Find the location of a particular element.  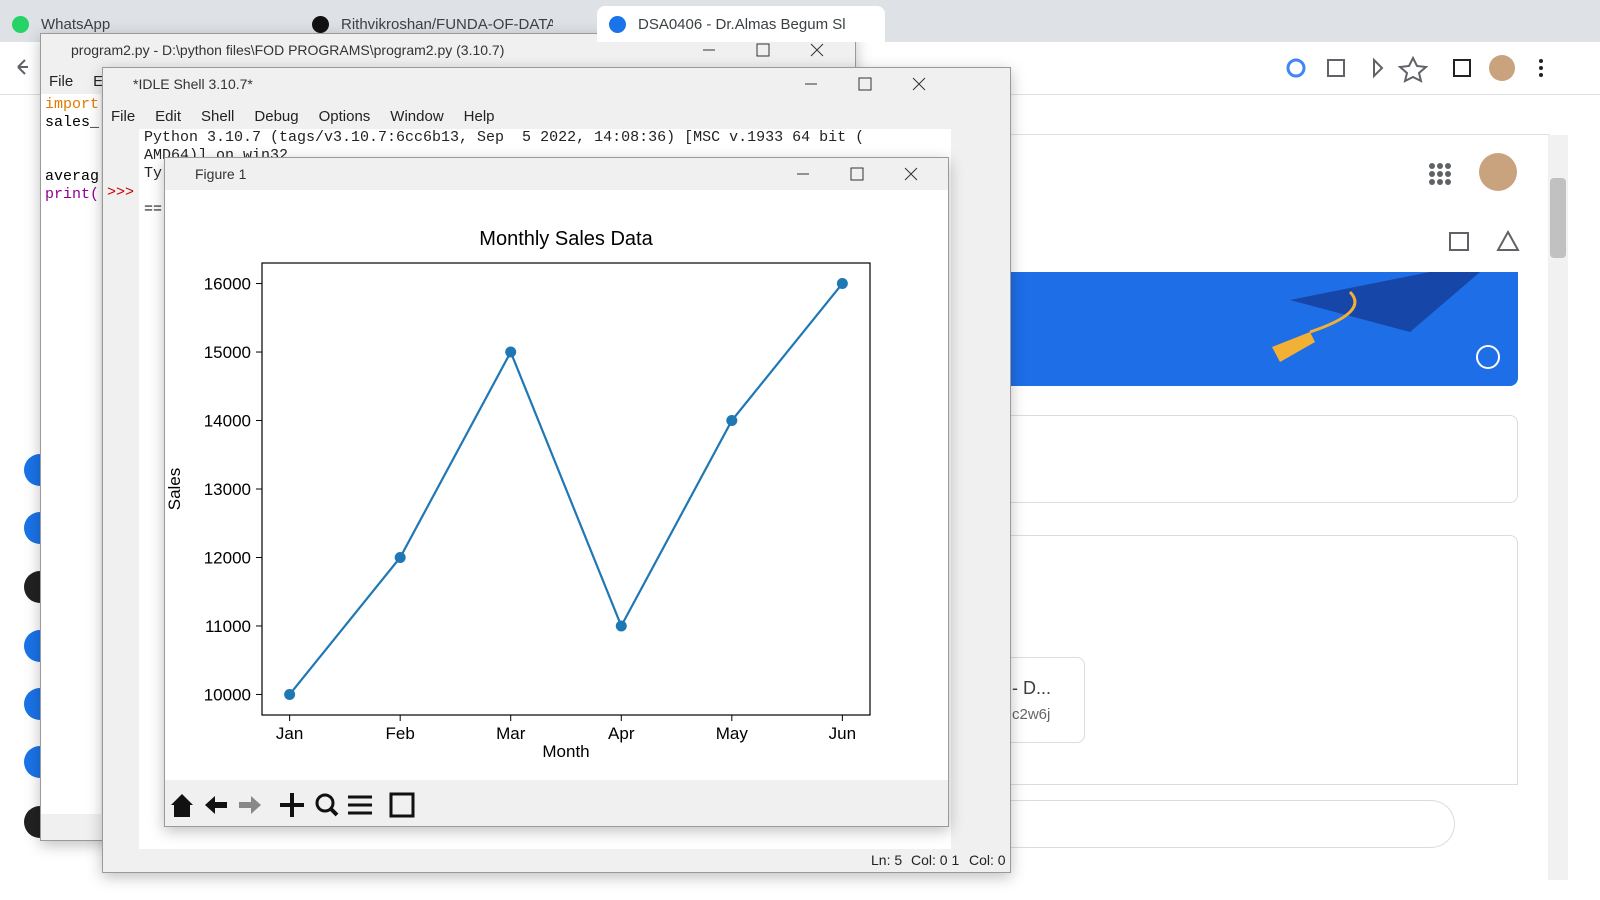

menu-item: Options is located at coordinates (344, 116).